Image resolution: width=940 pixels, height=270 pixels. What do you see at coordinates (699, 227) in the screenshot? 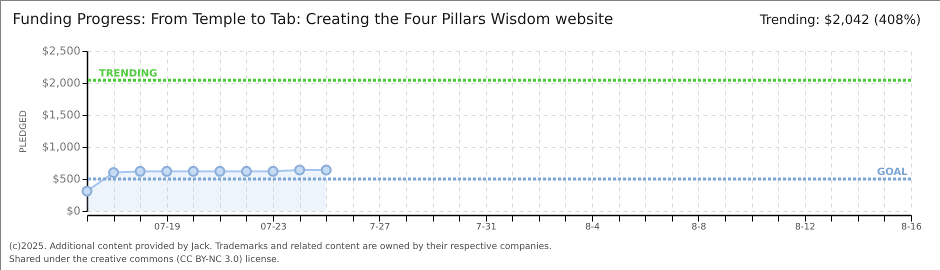
I see `x-tick-label: 8-8` at bounding box center [699, 227].